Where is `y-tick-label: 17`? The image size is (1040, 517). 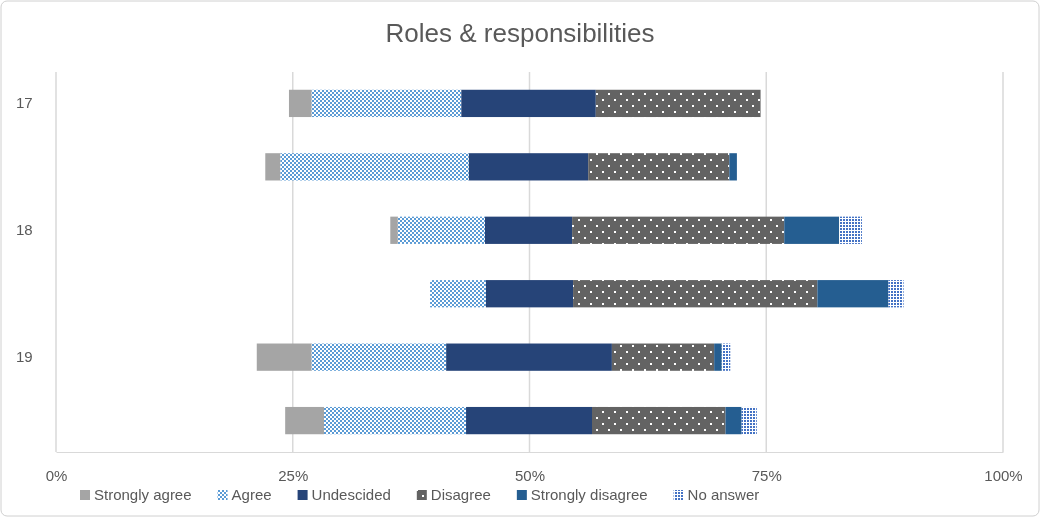
y-tick-label: 17 is located at coordinates (24, 103).